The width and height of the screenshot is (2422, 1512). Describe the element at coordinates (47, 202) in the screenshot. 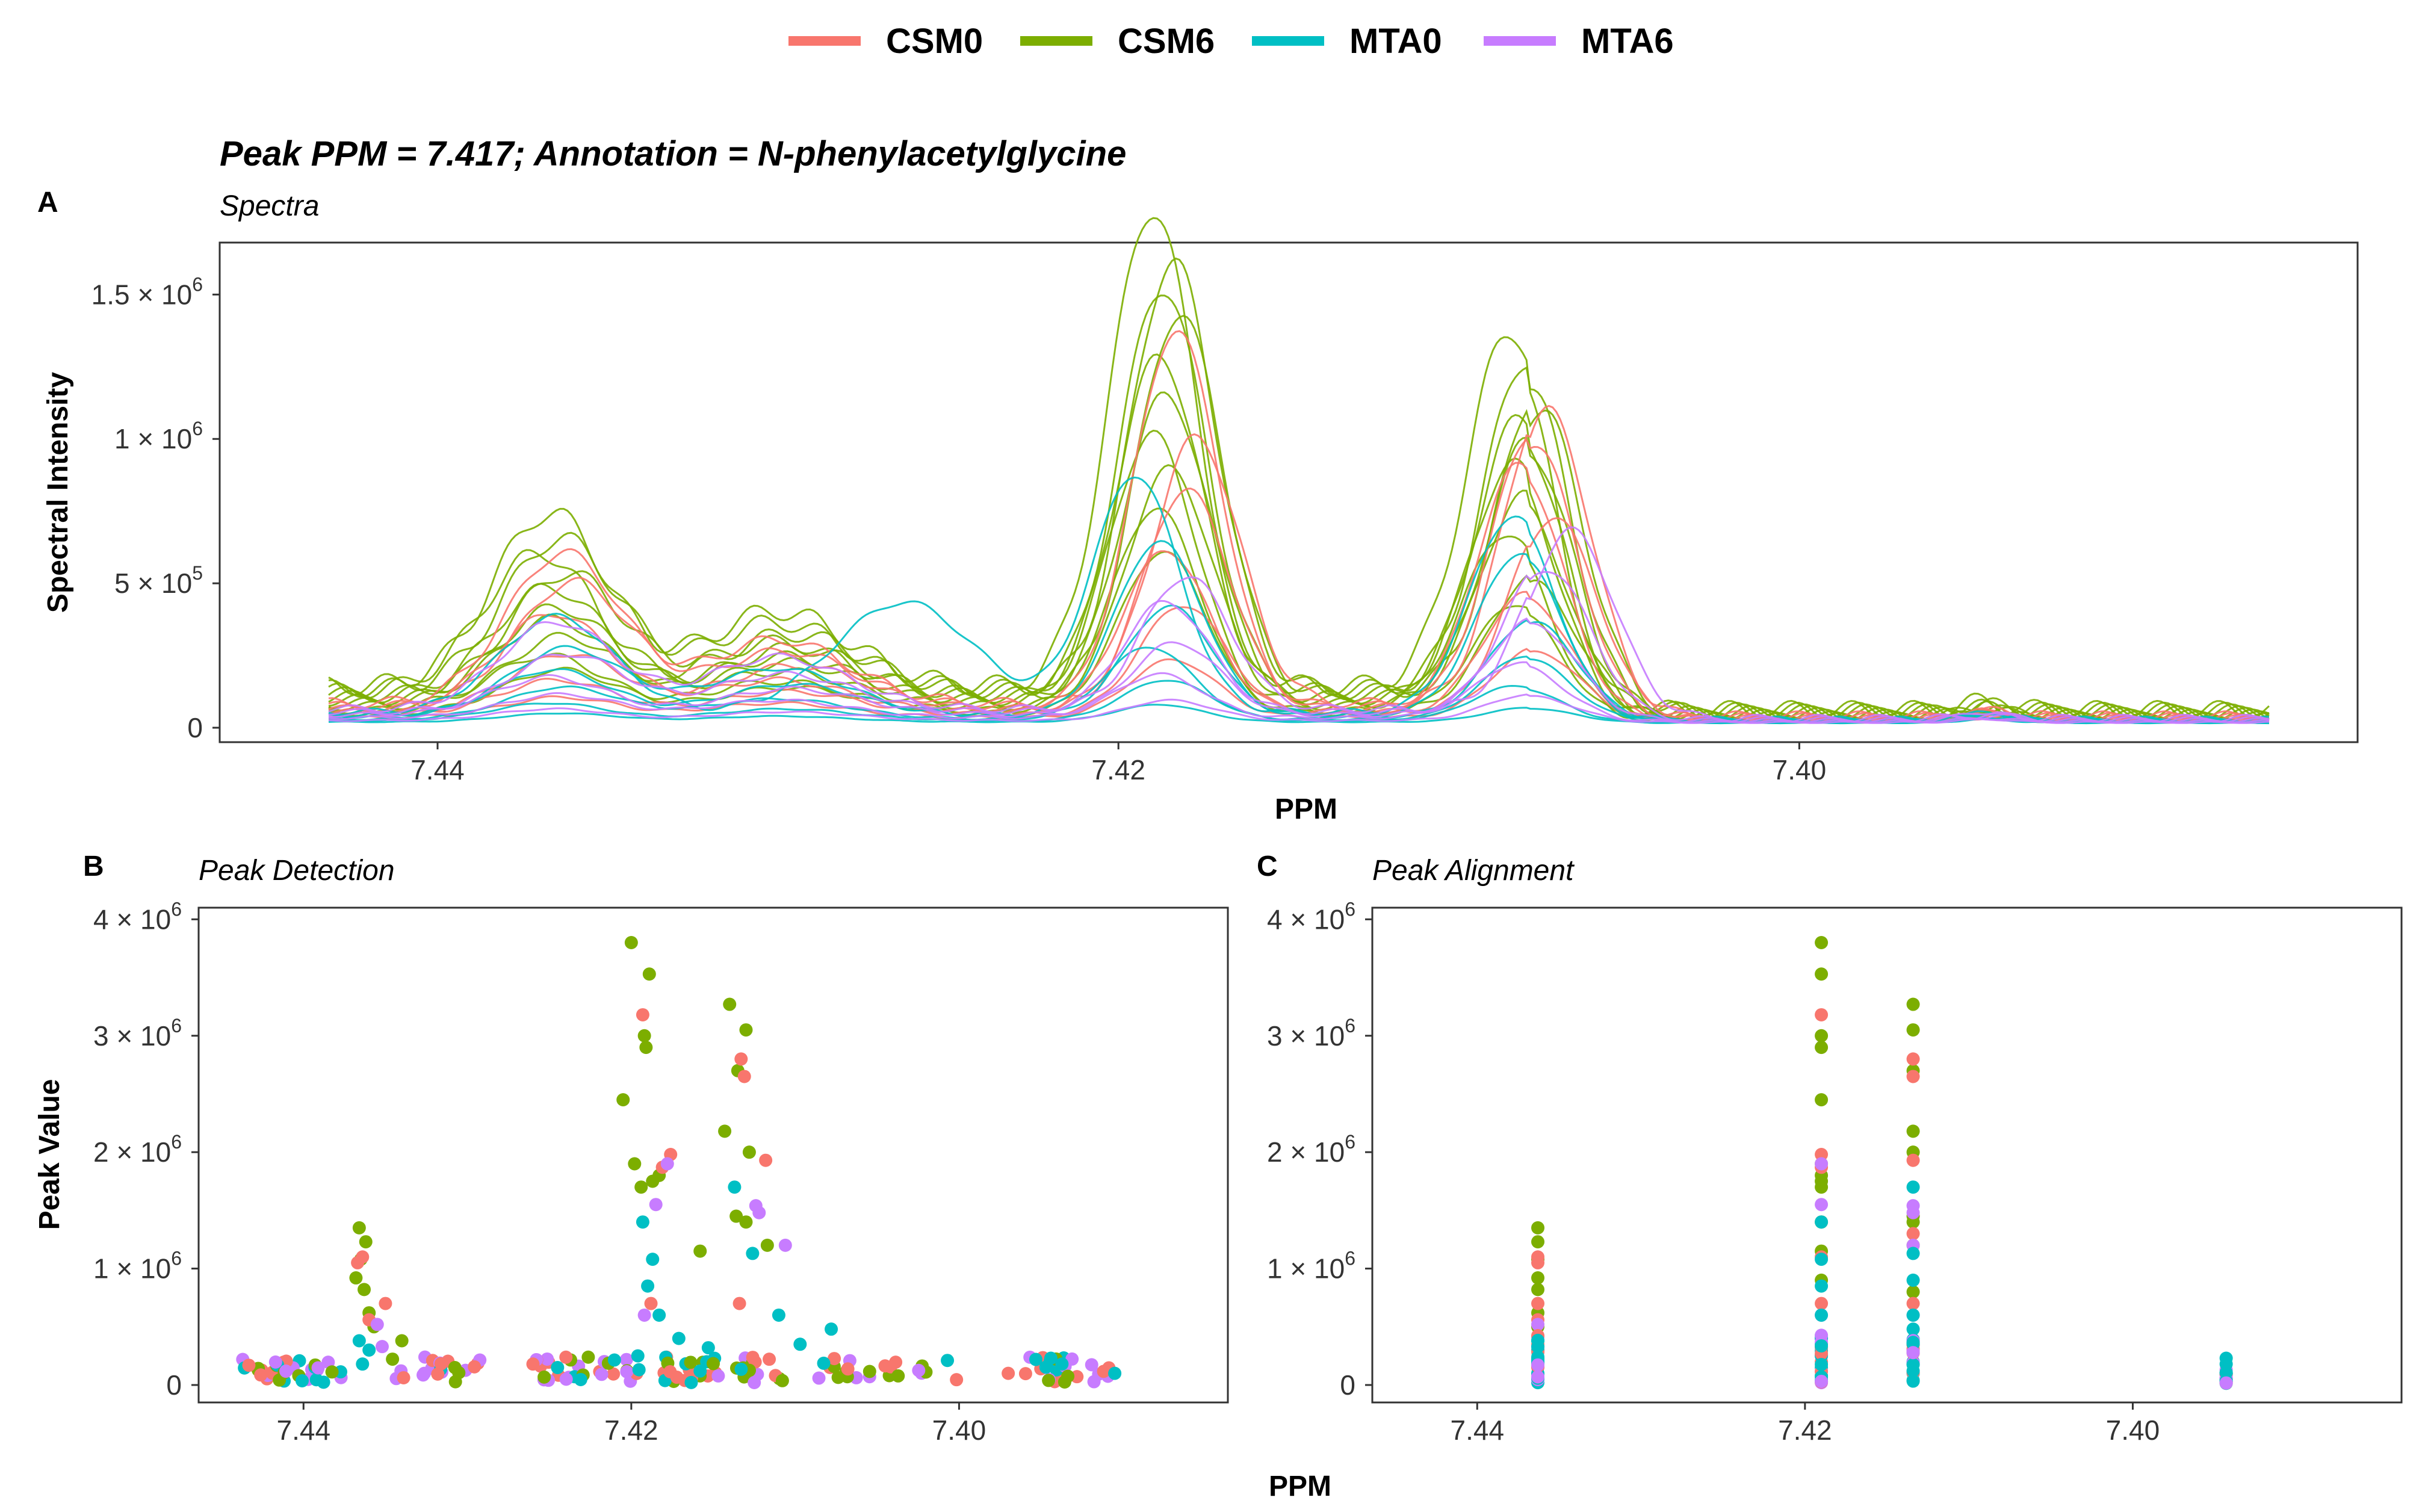

I see `panel-a-tag: A` at that location.